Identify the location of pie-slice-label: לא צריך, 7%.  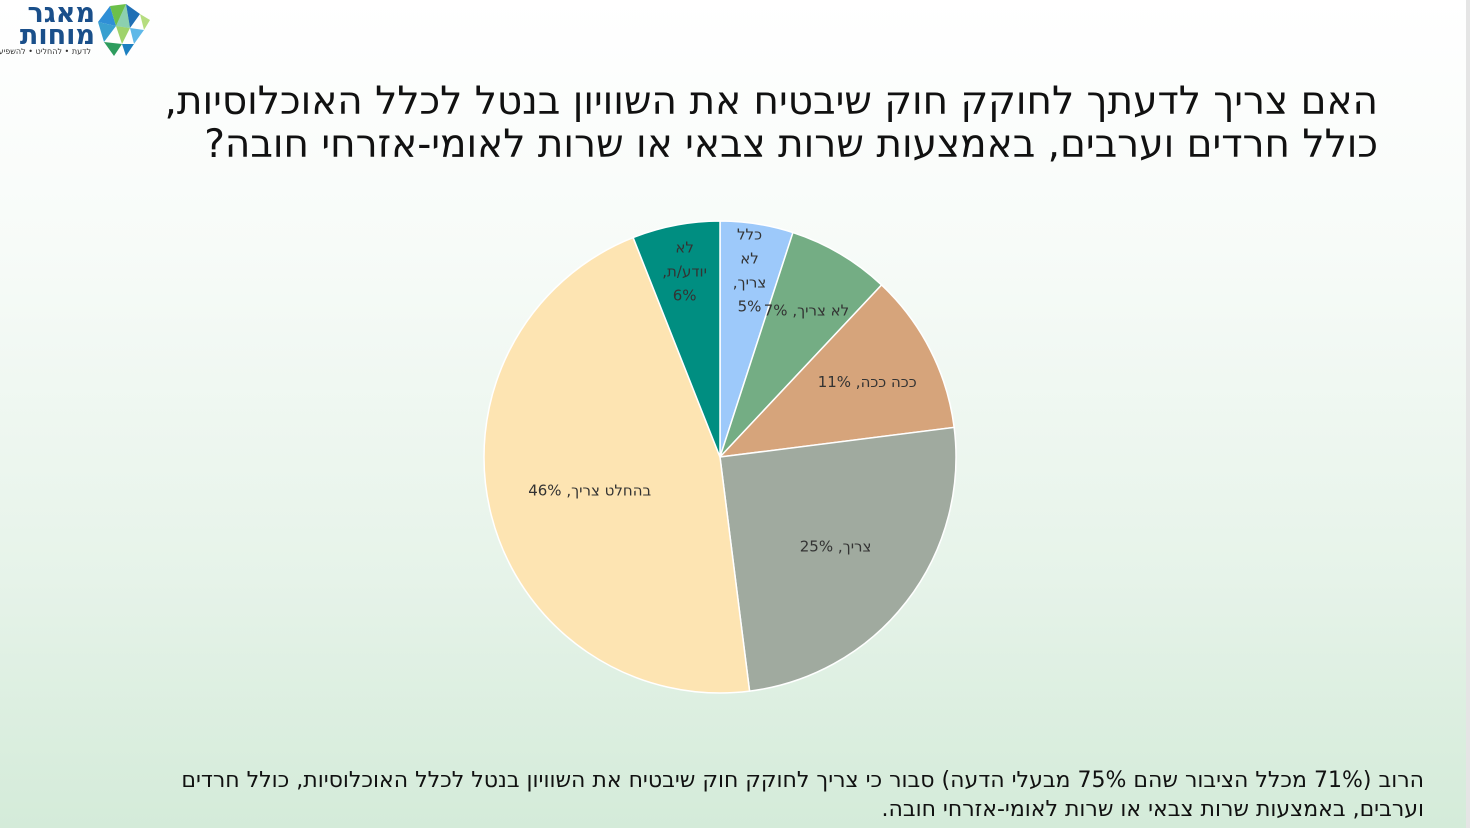
(806, 311).